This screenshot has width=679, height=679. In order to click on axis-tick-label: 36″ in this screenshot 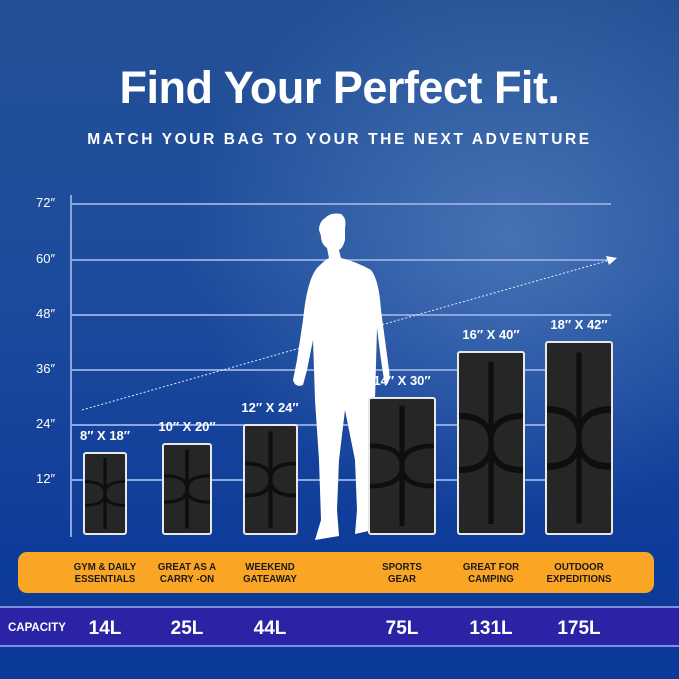, I will do `click(46, 368)`.